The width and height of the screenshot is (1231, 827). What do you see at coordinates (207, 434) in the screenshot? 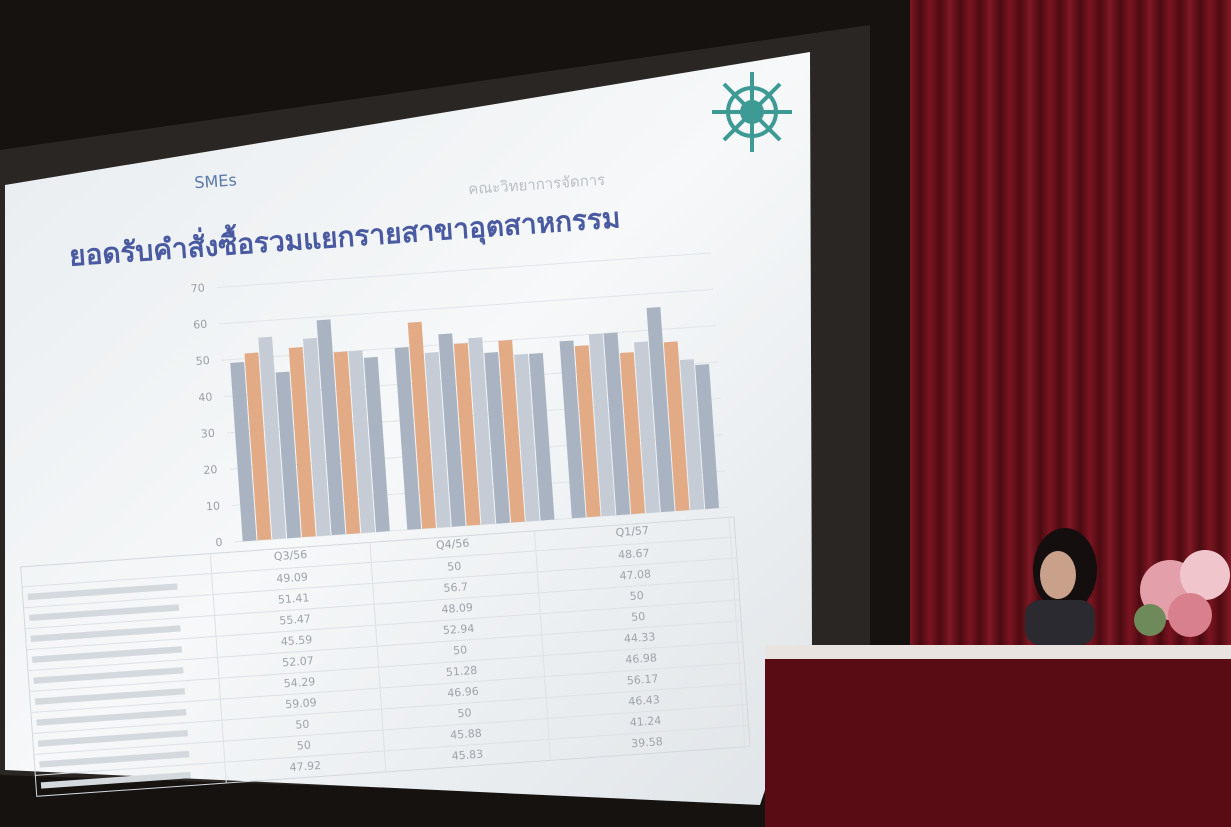
I see `y-tick-label: 30` at bounding box center [207, 434].